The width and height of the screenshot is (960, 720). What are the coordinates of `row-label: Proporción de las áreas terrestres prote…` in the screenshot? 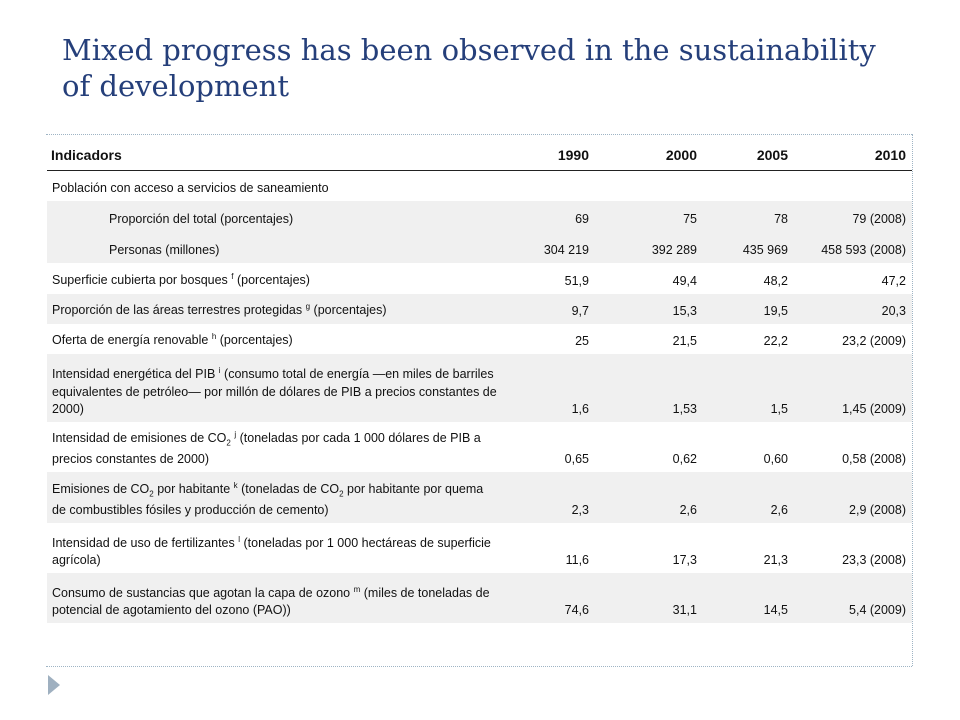 It's located at (275, 308).